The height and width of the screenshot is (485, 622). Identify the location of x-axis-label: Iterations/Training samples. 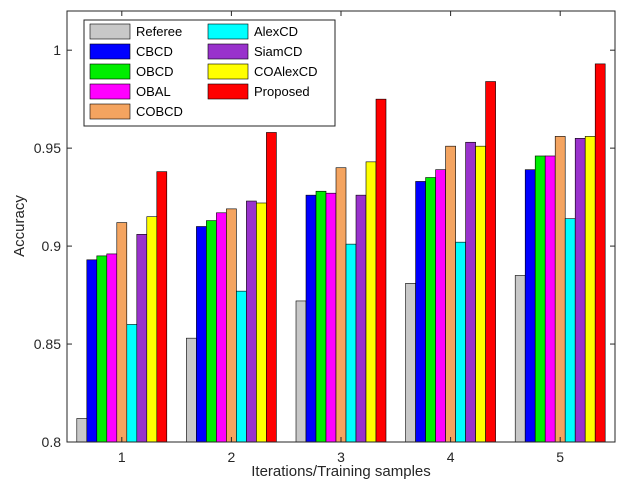
(341, 471).